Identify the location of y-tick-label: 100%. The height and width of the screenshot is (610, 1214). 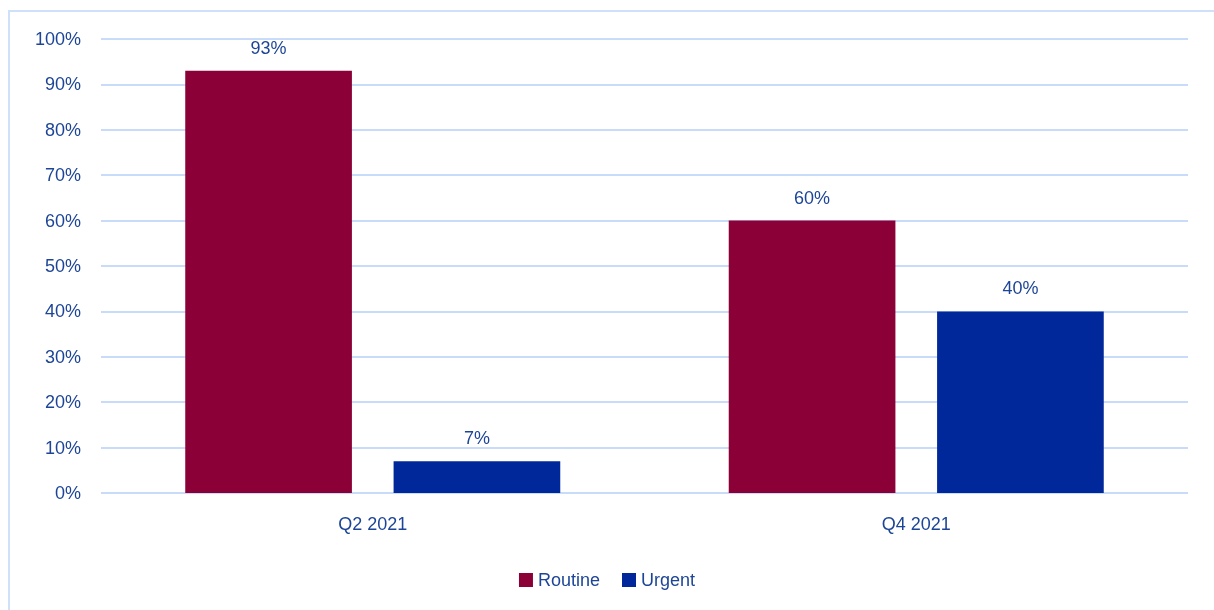
(57, 39).